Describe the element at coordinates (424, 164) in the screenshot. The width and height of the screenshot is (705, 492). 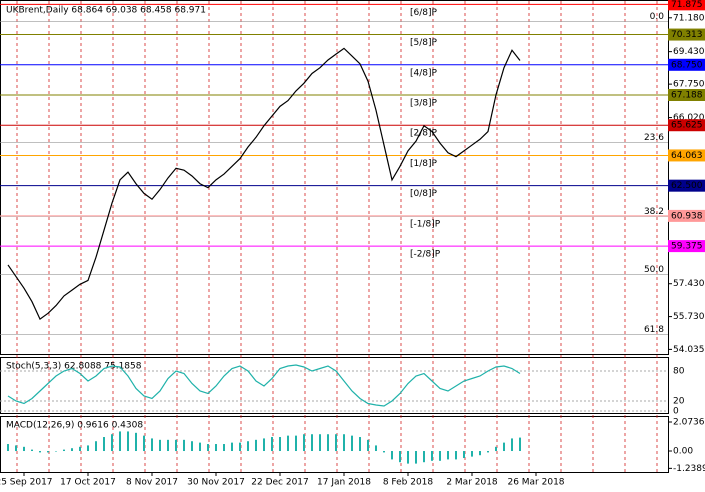
I see `level-label: [1/8]P` at that location.